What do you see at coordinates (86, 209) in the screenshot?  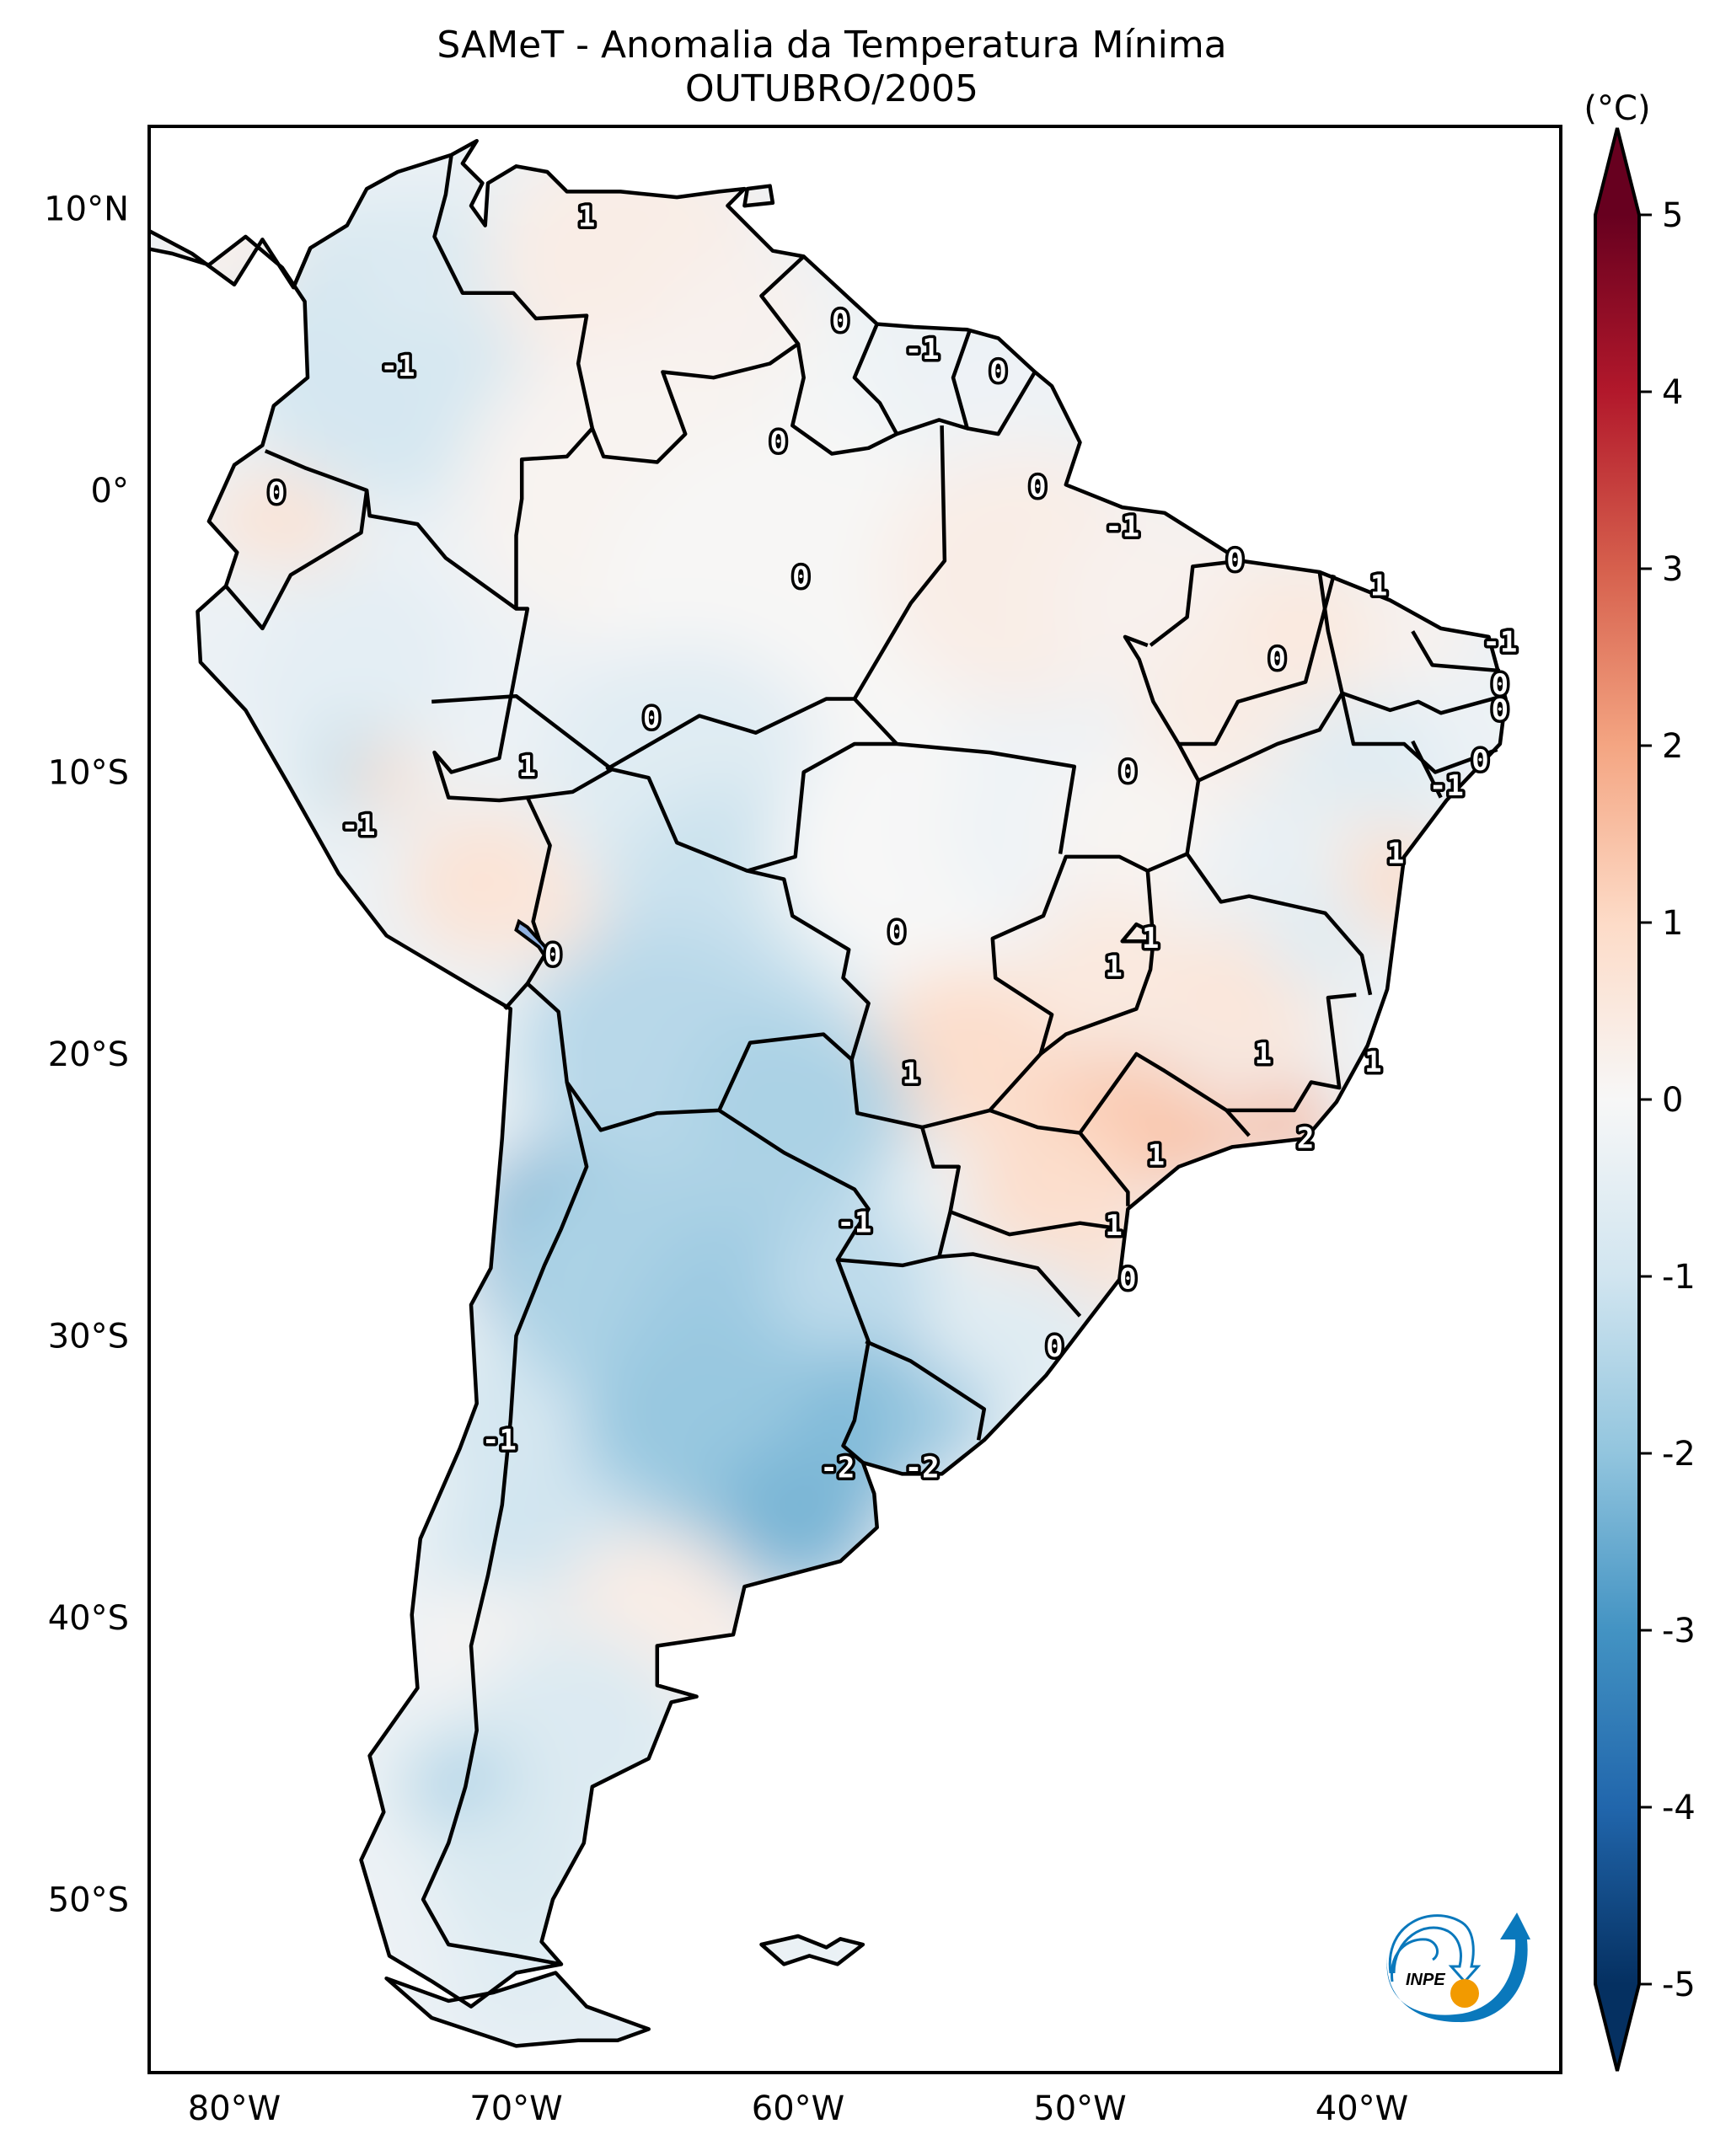 I see `lat-tick-label: 10°N` at bounding box center [86, 209].